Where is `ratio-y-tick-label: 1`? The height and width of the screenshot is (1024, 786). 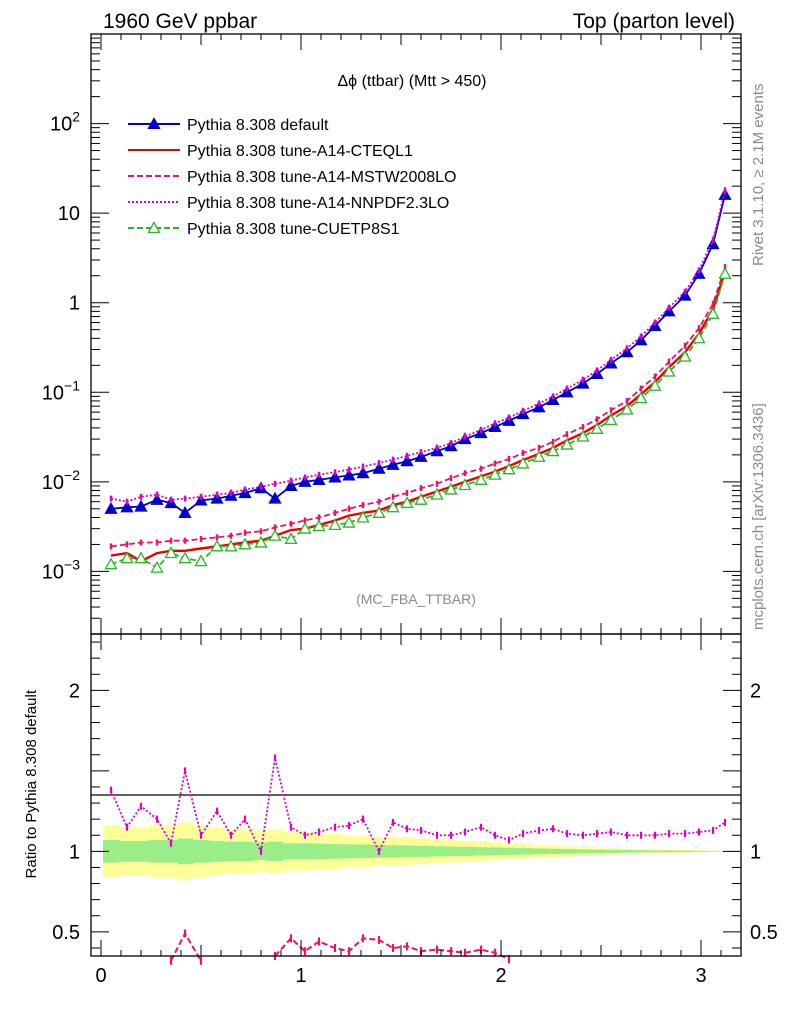 ratio-y-tick-label: 1 is located at coordinates (74, 852).